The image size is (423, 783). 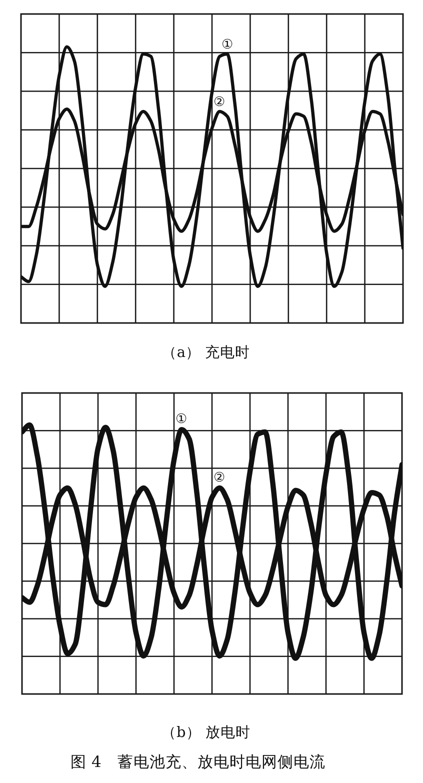 I want to click on annotation: 图 4 蓄电池充、放电时电网侧电流, so click(x=198, y=762).